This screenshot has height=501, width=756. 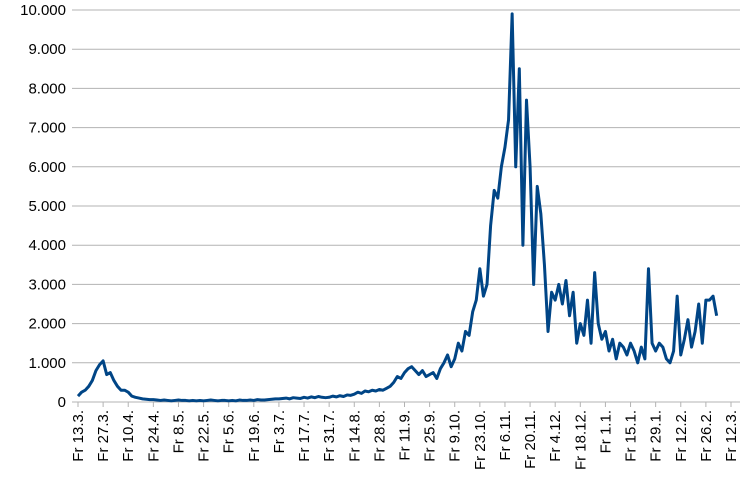 I want to click on x-tick-label: Fr 1.1., so click(x=605, y=431).